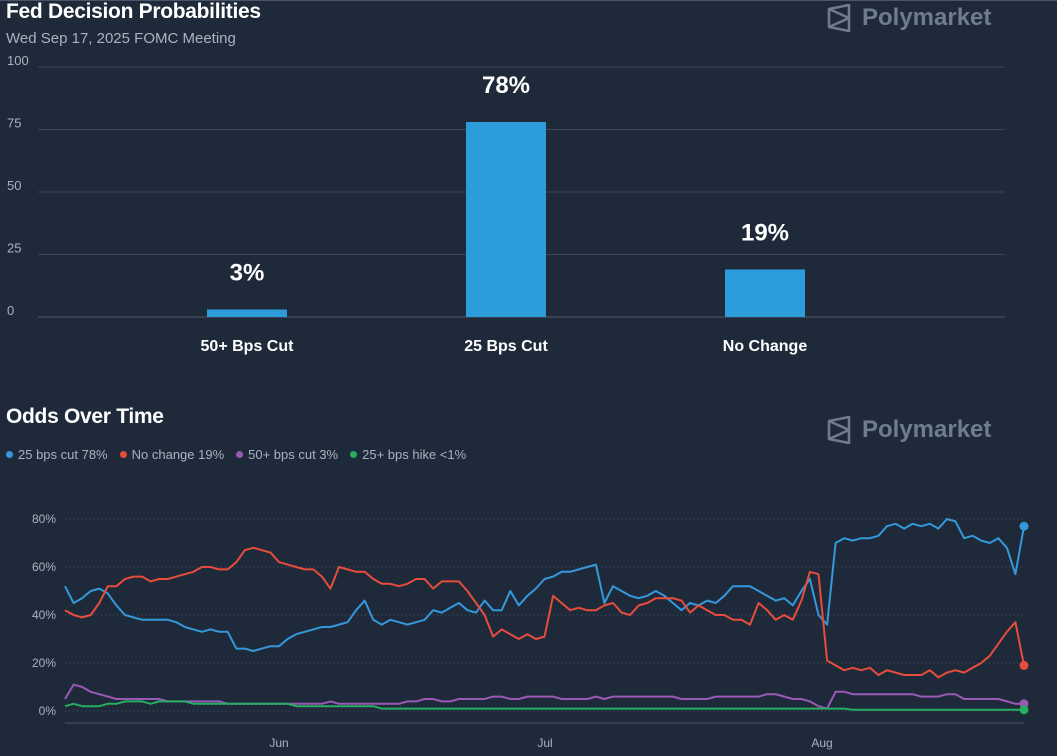  I want to click on x-tick-label: Aug, so click(821, 743).